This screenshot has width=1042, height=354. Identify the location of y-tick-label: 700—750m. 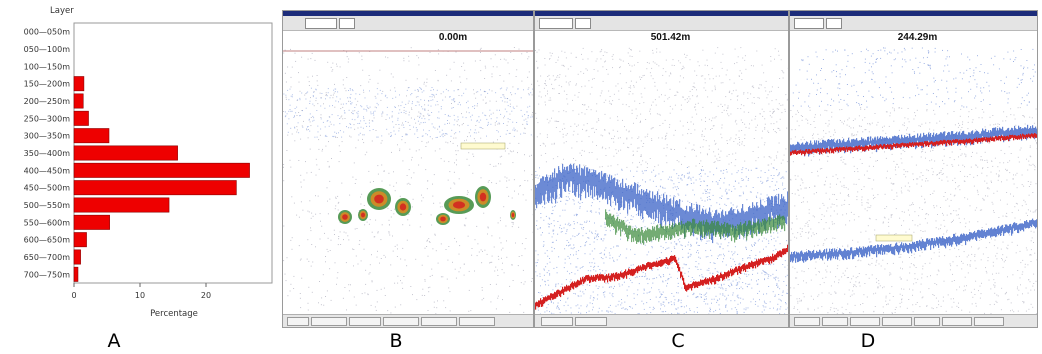
(47, 274).